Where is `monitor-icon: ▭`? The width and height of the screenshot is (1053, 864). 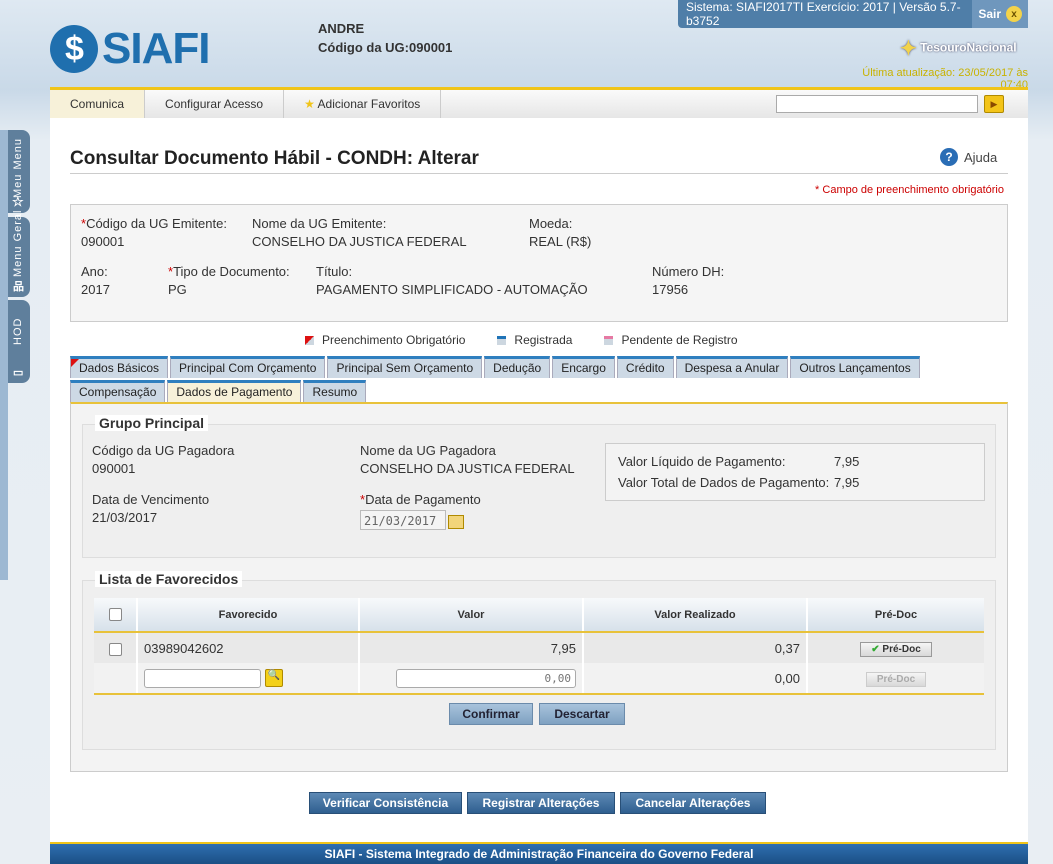
monitor-icon: ▭ is located at coordinates (18, 373).